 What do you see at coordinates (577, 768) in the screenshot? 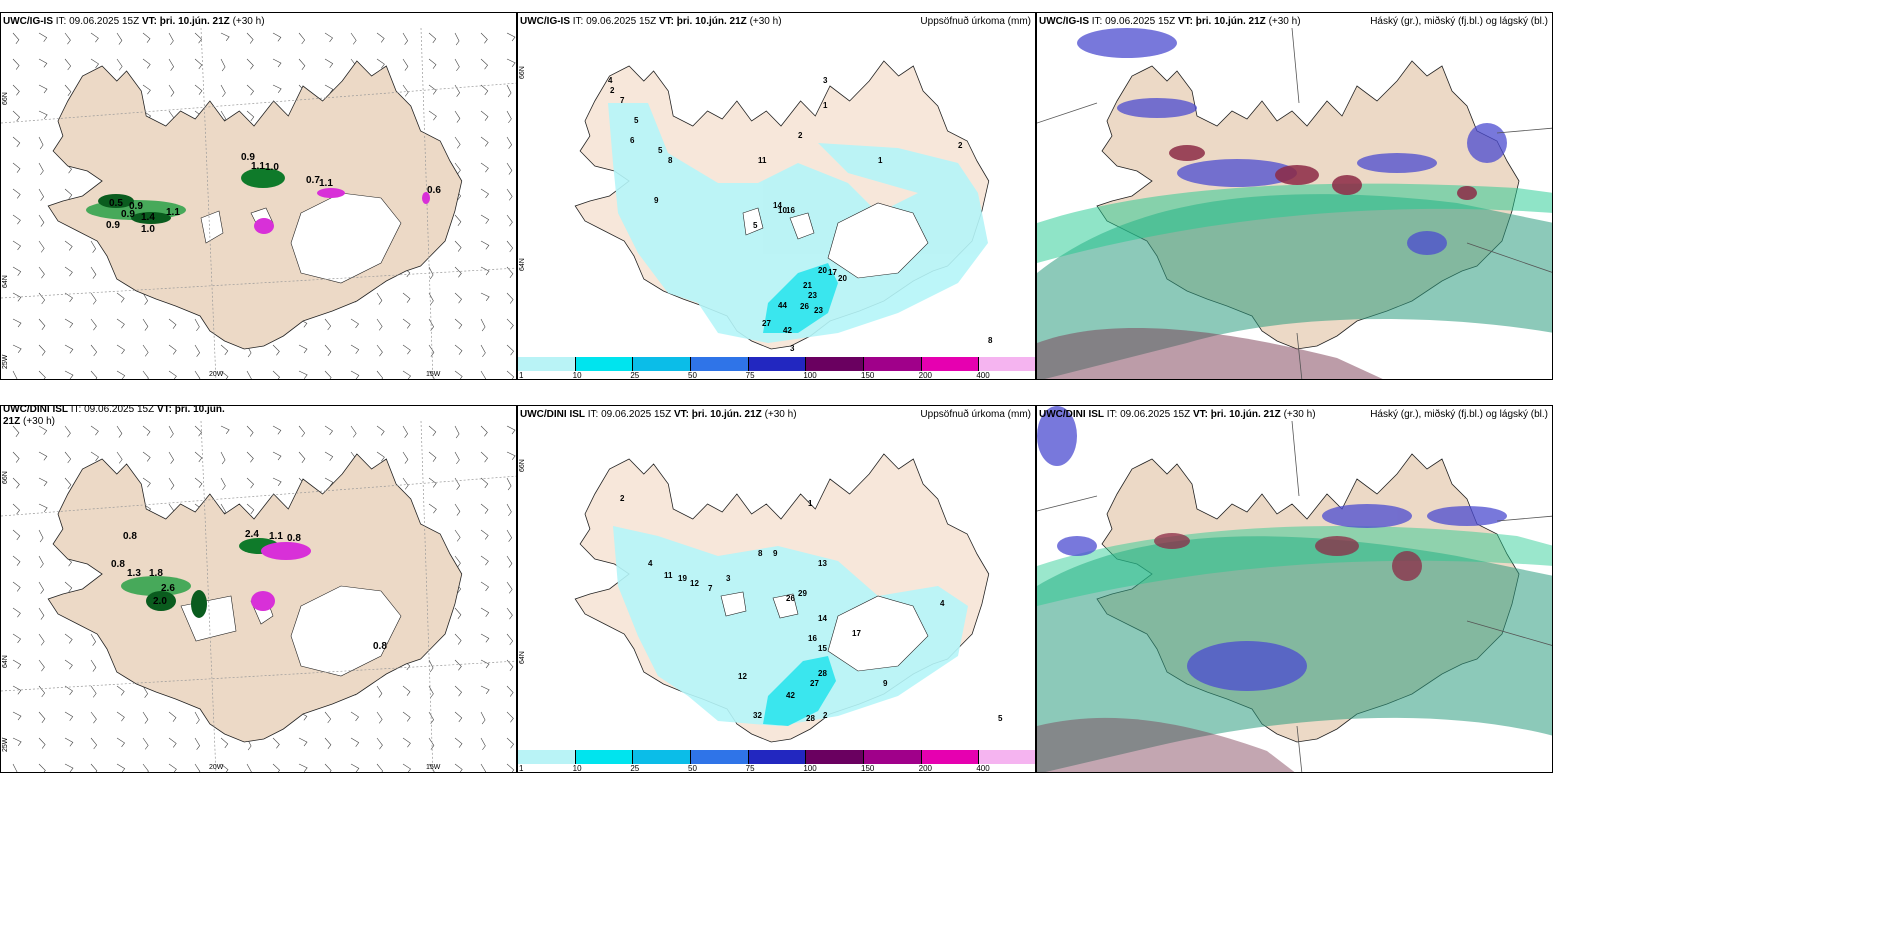
I see `colorbar-tick: 10` at bounding box center [577, 768].